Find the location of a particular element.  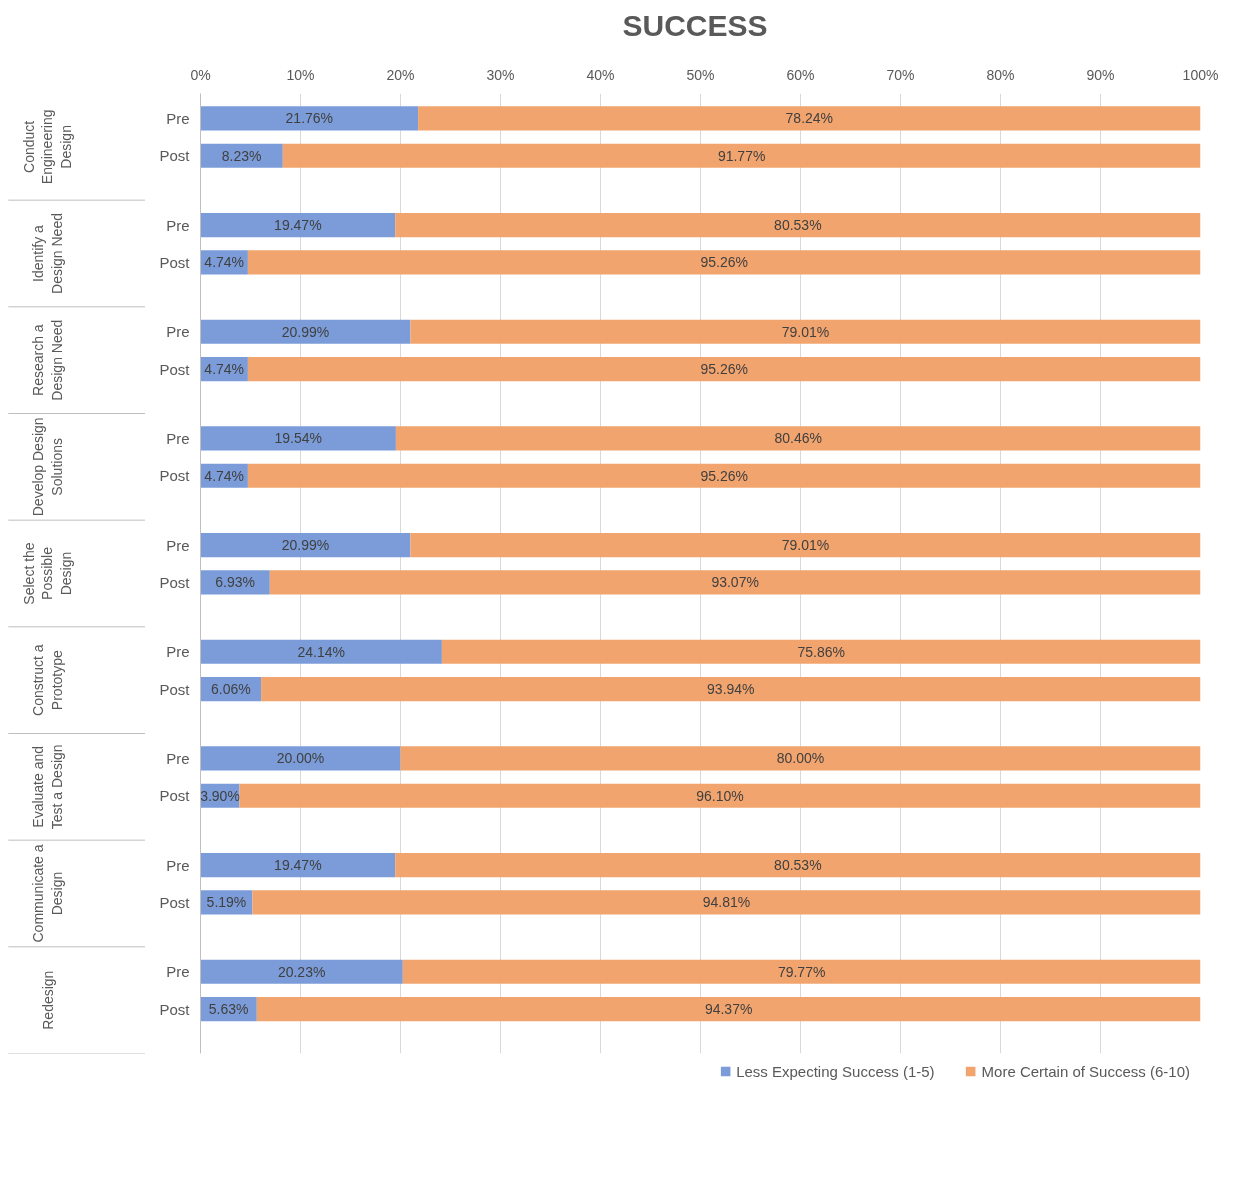

text: Research a Design Need is located at coordinates (47, 360).